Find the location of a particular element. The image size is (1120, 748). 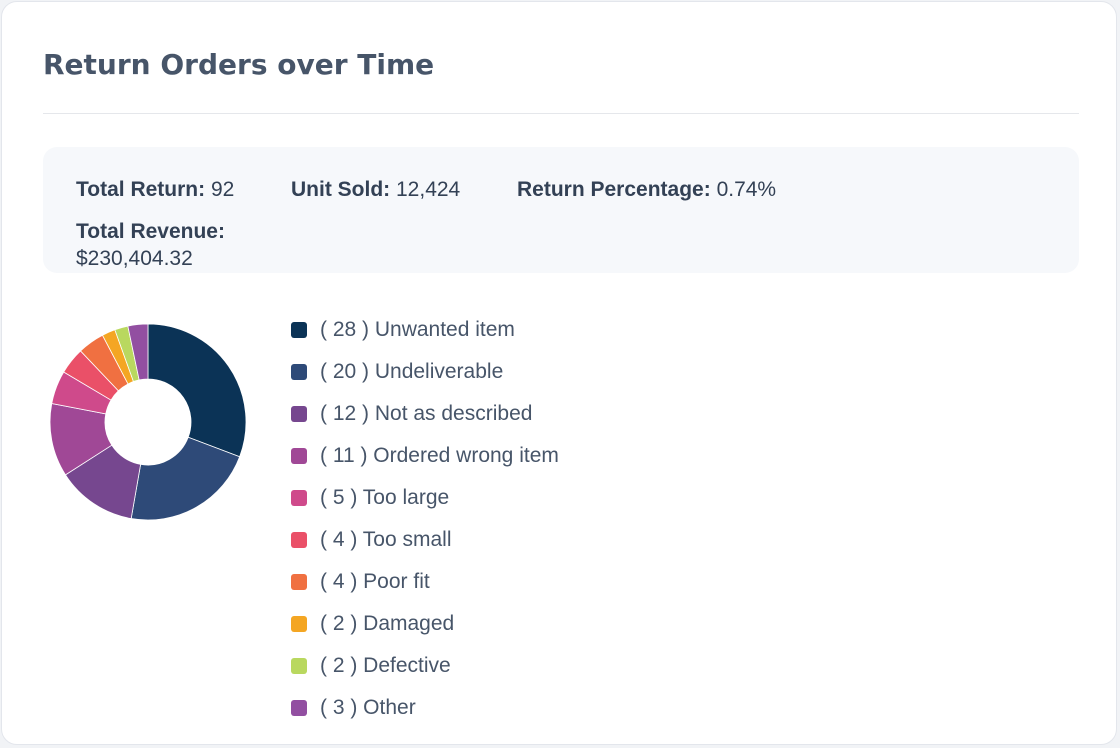

legend-item-other: ( 3 ) Other is located at coordinates (425, 708).